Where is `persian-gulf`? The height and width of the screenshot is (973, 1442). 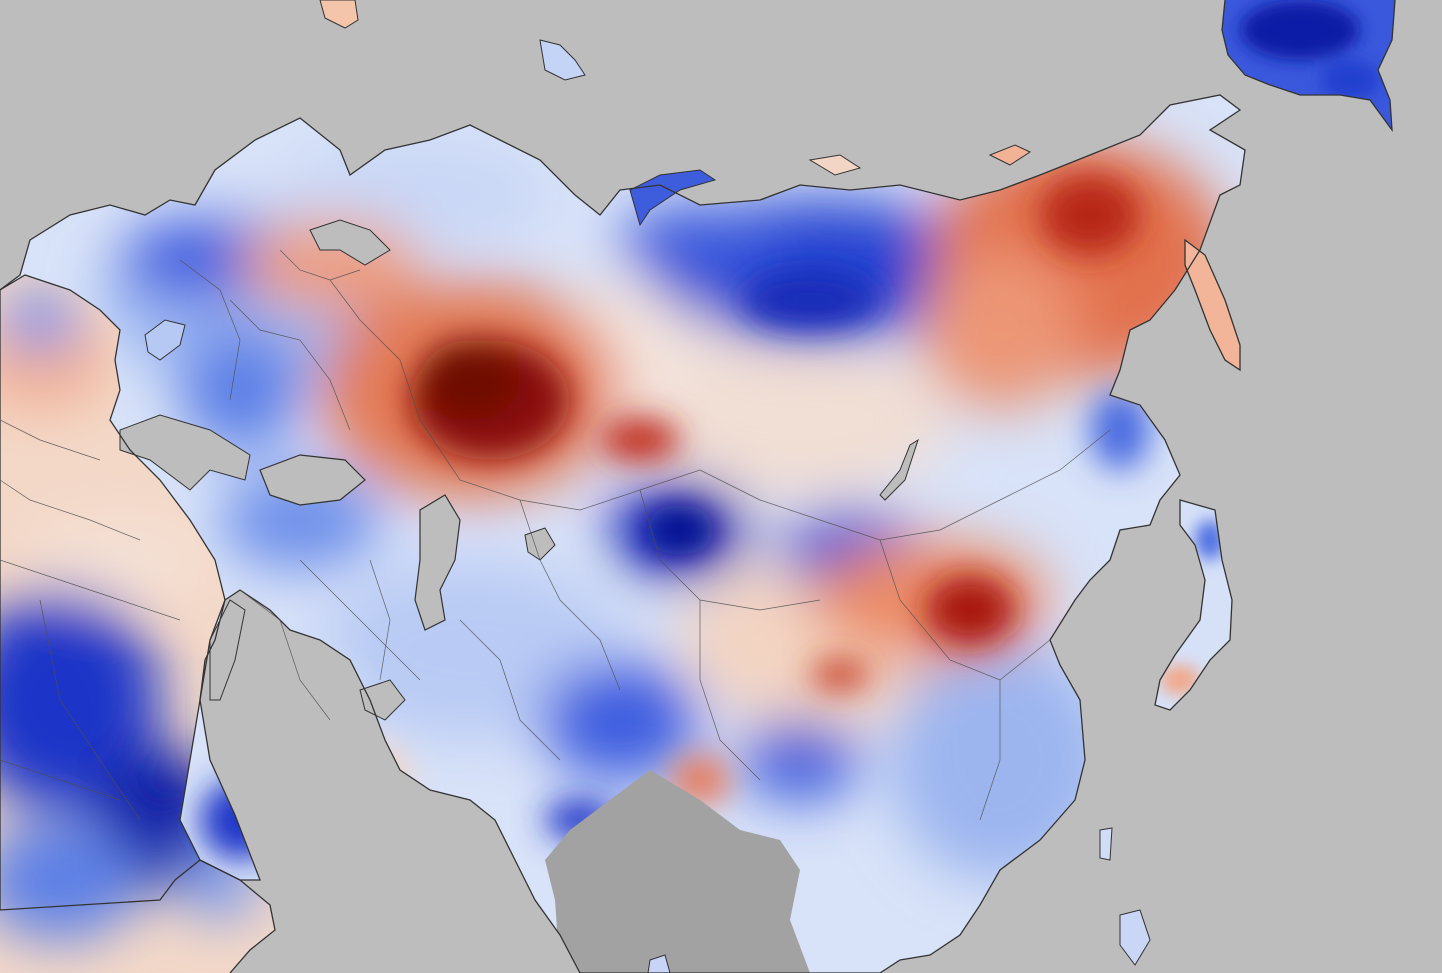 persian-gulf is located at coordinates (382, 700).